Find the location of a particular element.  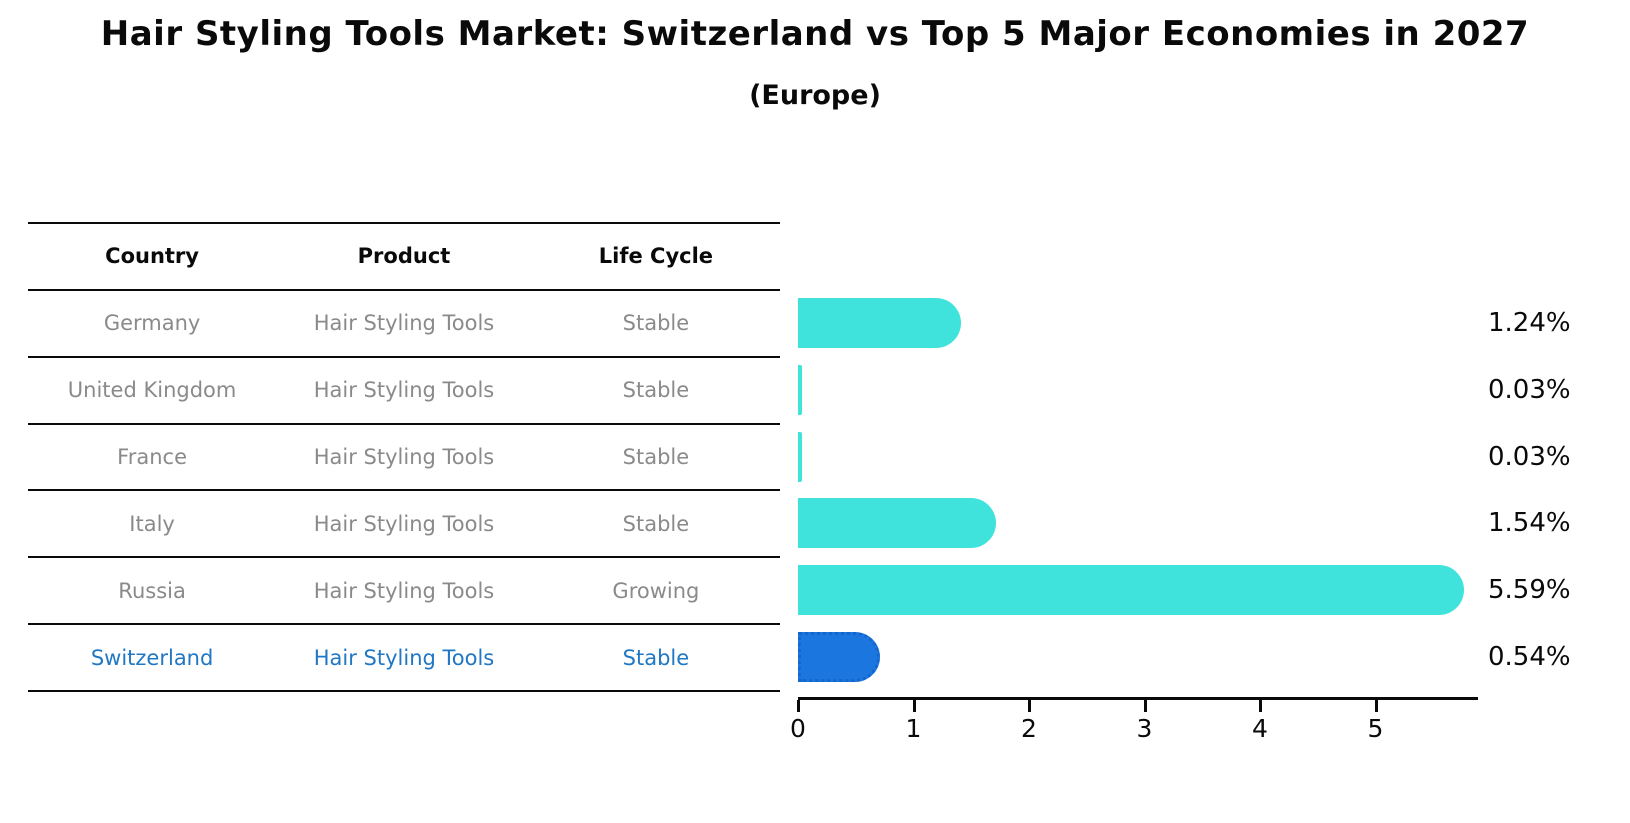

table-header-product: Product is located at coordinates (404, 256).